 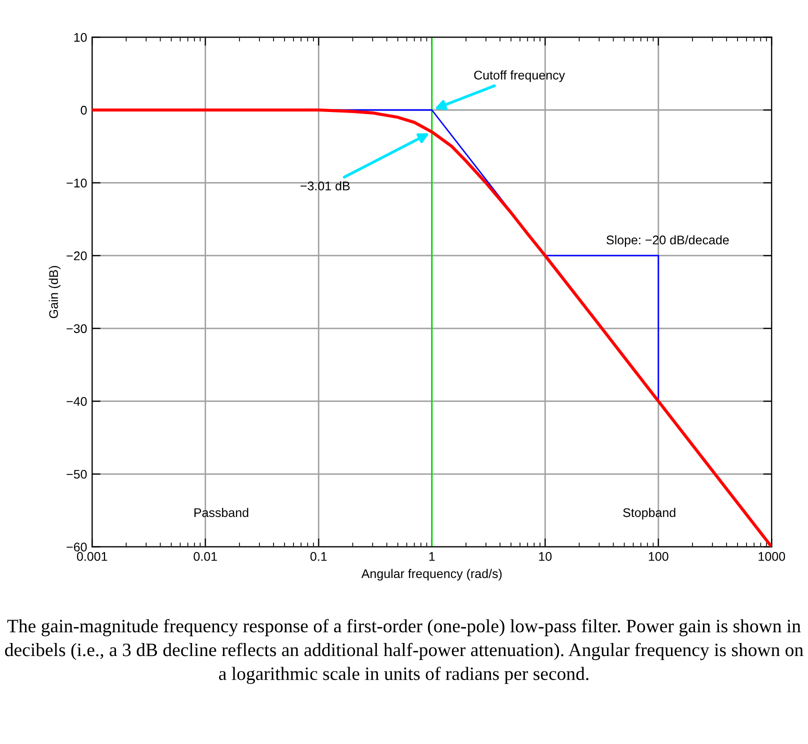 What do you see at coordinates (54, 292) in the screenshot?
I see `y-axis-title: Gain (dB)` at bounding box center [54, 292].